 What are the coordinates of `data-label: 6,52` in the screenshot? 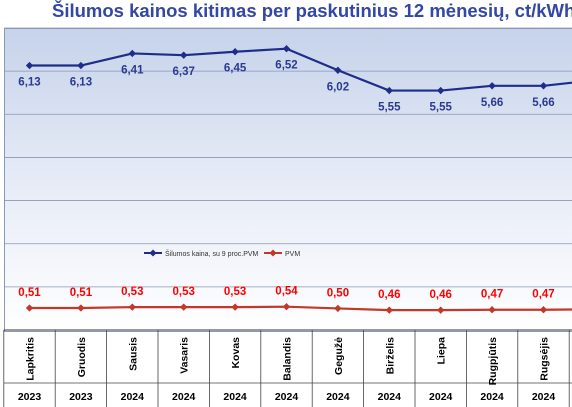 It's located at (286, 66).